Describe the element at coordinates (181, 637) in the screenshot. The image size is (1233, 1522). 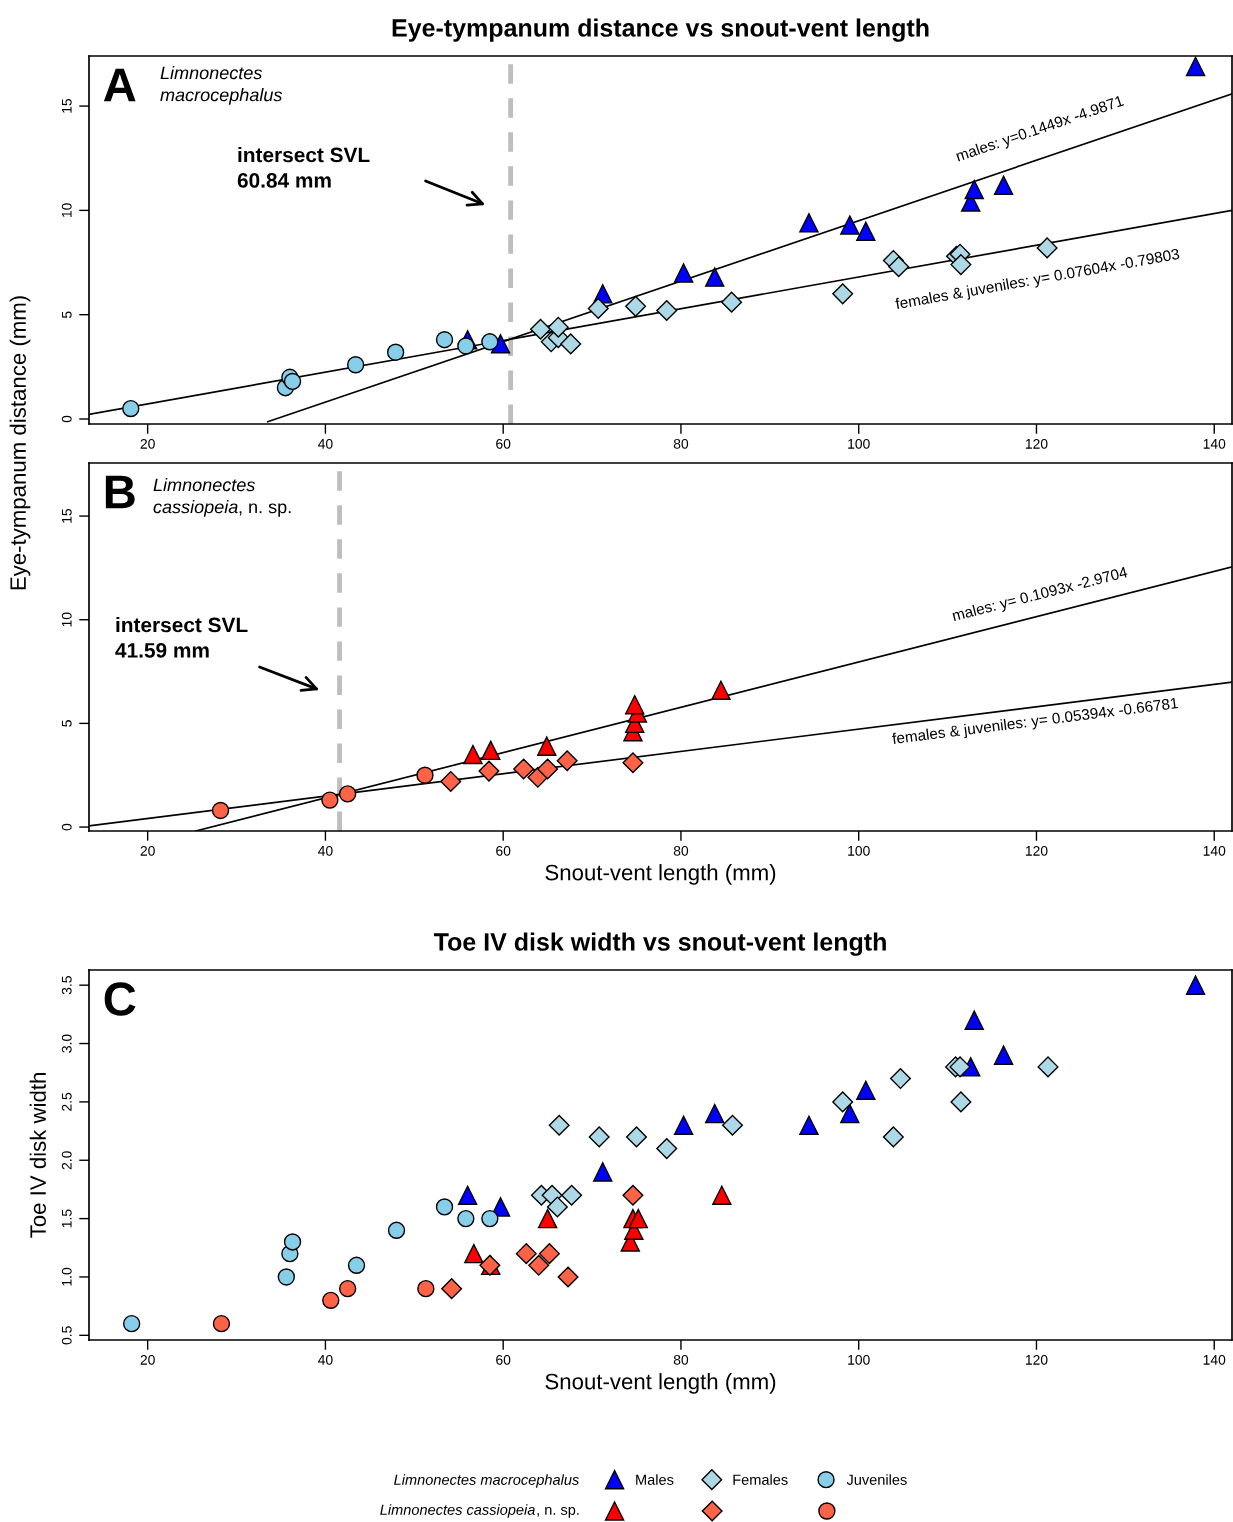
I see `annotation: intersect SVL 41.59 mm` at that location.